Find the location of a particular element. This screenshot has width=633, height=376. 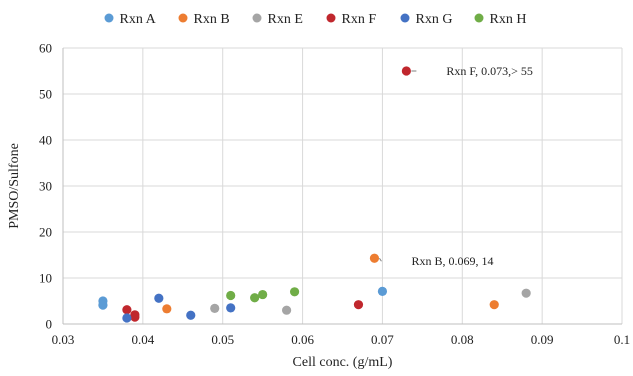

y-tick-label: 20 is located at coordinates (45, 232).